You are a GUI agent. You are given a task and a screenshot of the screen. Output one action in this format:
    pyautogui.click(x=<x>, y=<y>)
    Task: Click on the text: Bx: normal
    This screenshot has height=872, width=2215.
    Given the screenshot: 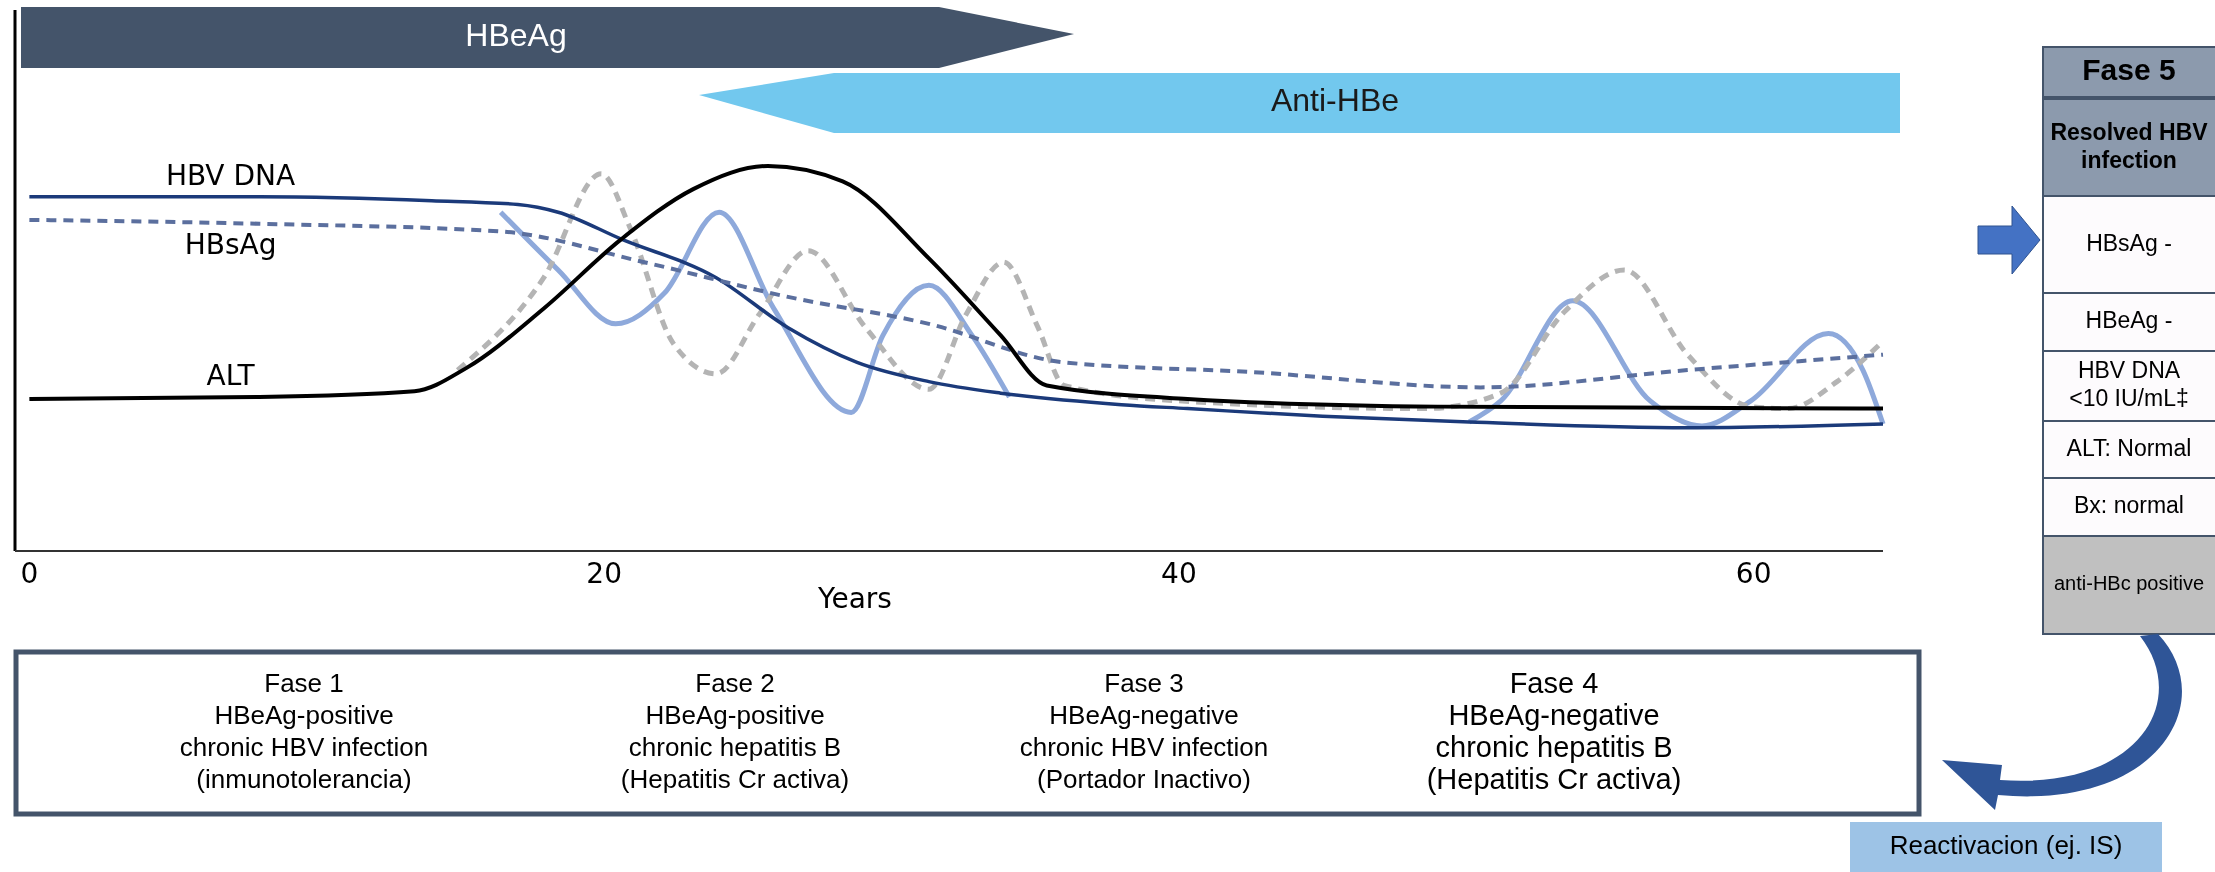 What is the action you would take?
    pyautogui.click(x=2129, y=505)
    